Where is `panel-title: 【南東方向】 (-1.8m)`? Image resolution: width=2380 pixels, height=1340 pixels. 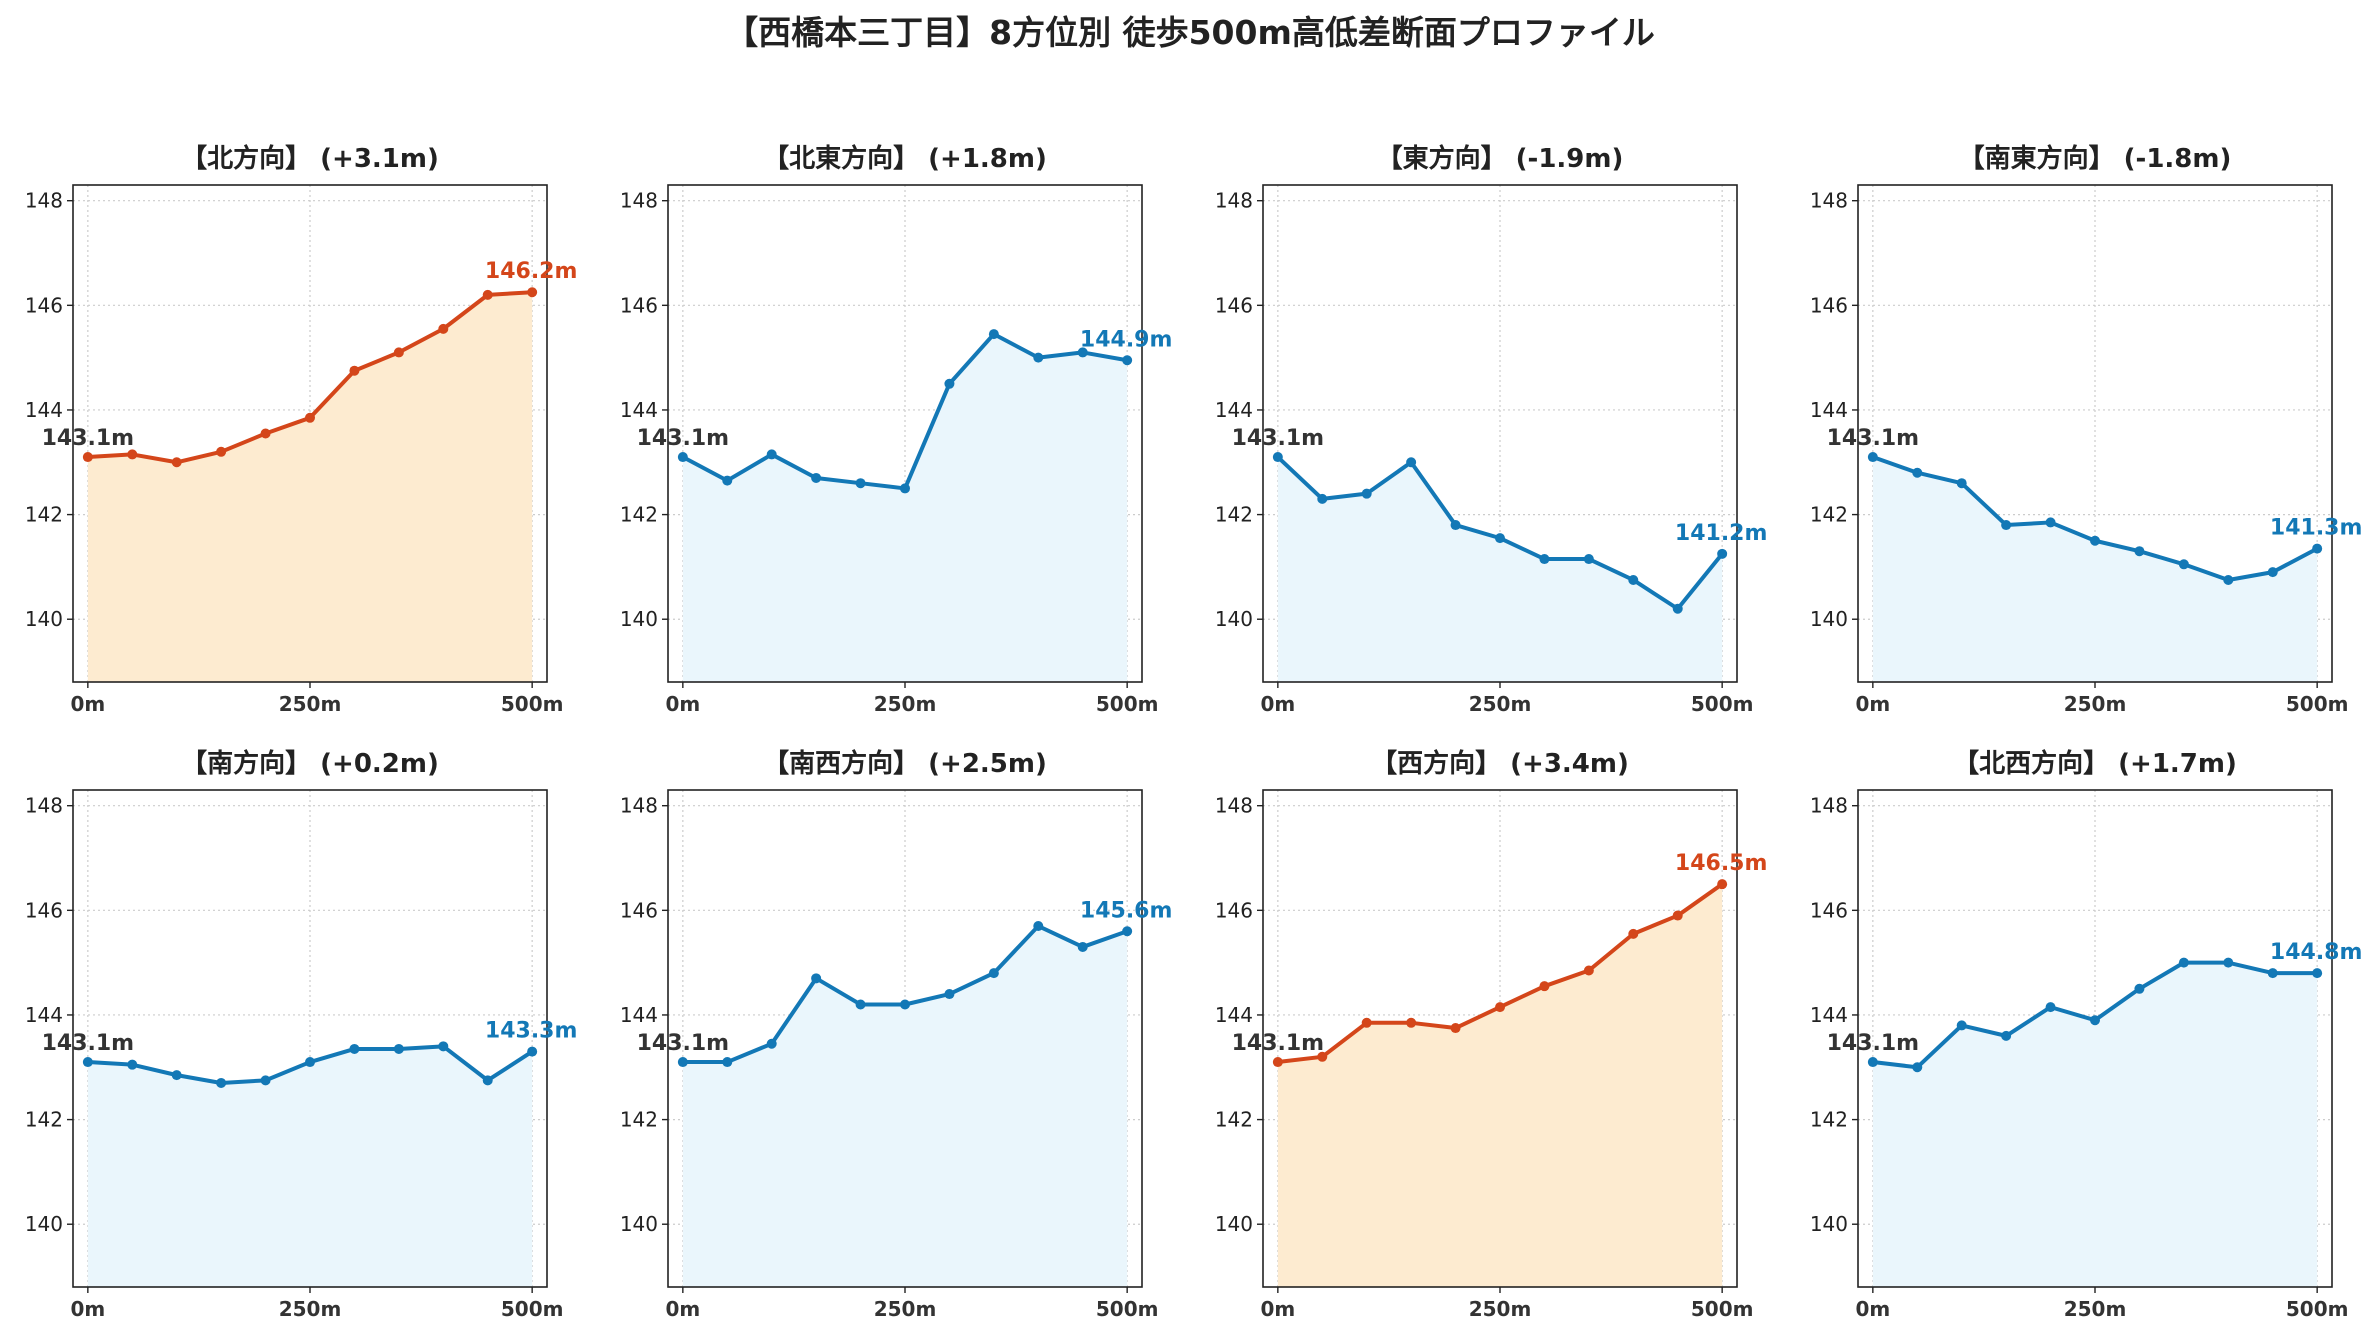
panel-title: 【南東方向】 (-1.8m) is located at coordinates (2095, 158).